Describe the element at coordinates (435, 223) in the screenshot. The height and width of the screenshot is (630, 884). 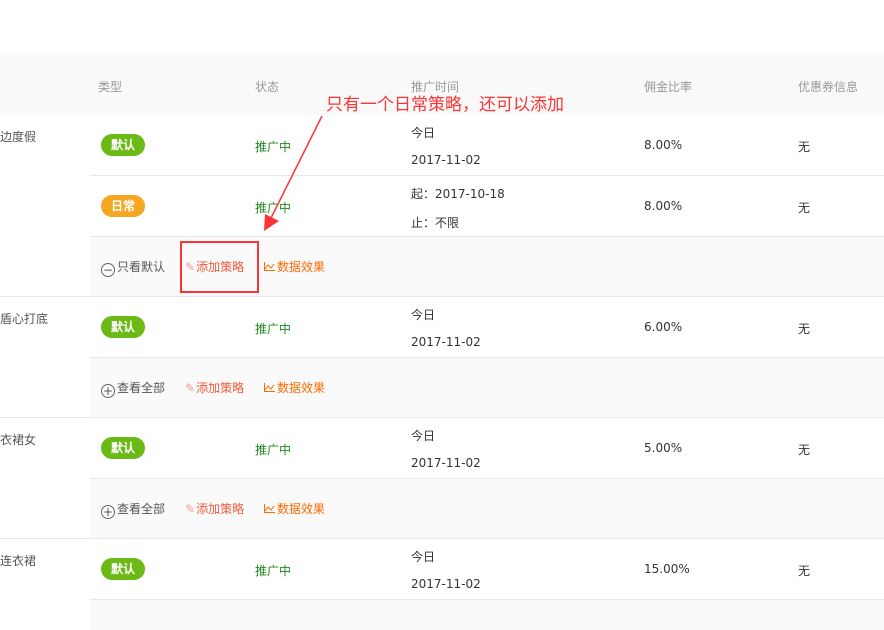
I see `time-line-2: 止：不限` at that location.